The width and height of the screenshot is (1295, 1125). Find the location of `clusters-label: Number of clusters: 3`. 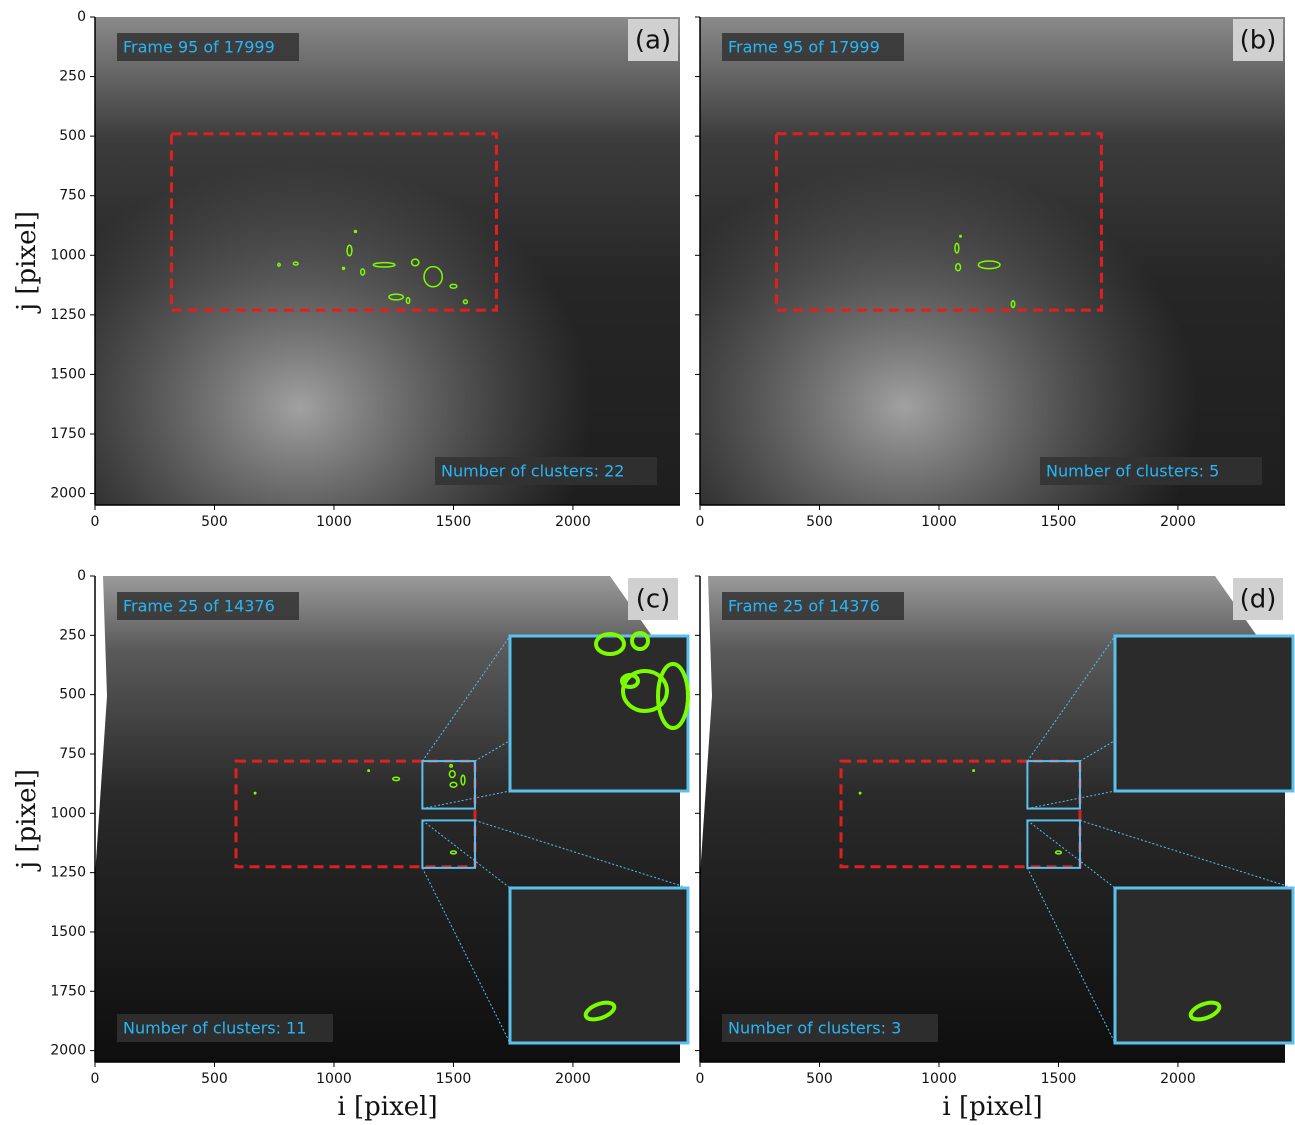

clusters-label: Number of clusters: 3 is located at coordinates (814, 1028).